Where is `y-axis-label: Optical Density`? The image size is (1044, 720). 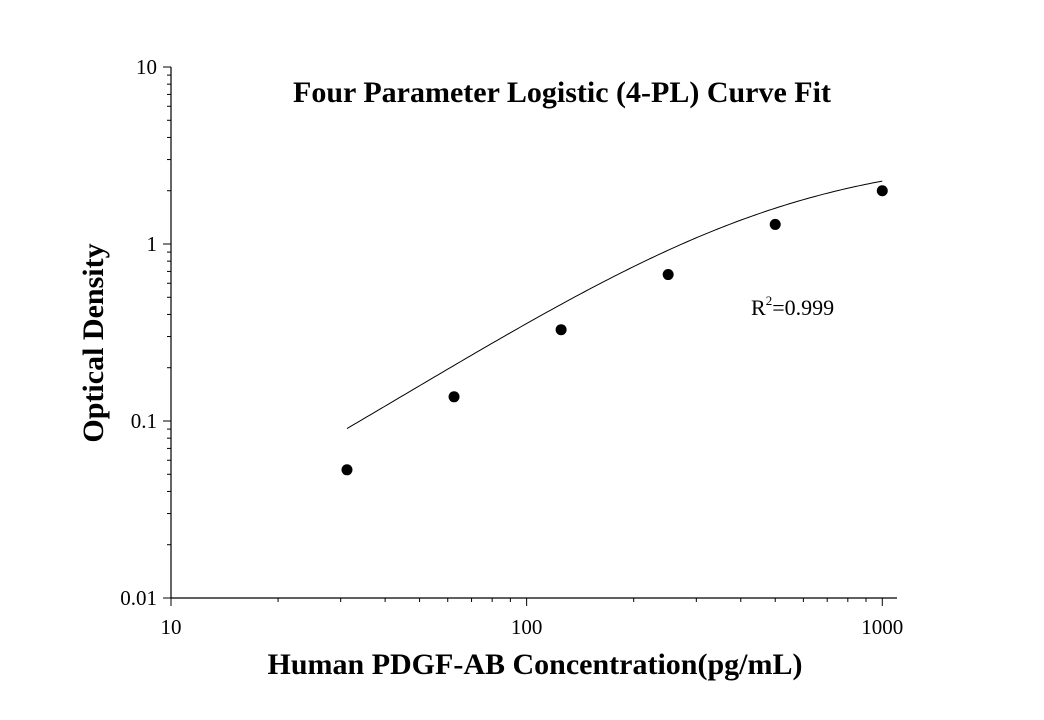
y-axis-label: Optical Density is located at coordinates (93, 342).